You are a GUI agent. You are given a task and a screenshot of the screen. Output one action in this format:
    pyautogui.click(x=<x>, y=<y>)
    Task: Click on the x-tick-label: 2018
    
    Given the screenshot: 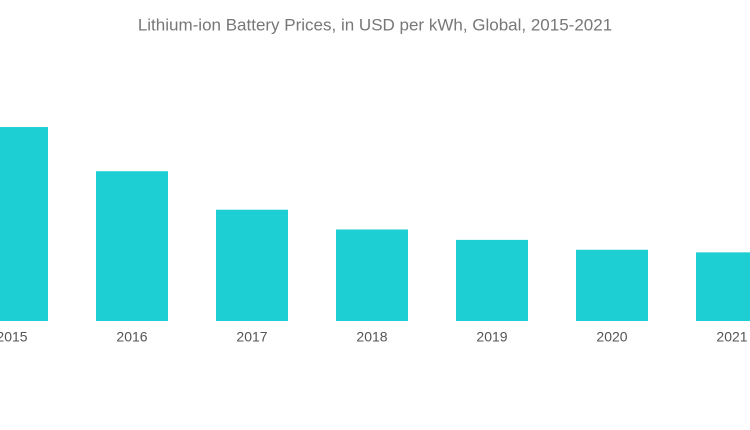 What is the action you would take?
    pyautogui.click(x=371, y=337)
    